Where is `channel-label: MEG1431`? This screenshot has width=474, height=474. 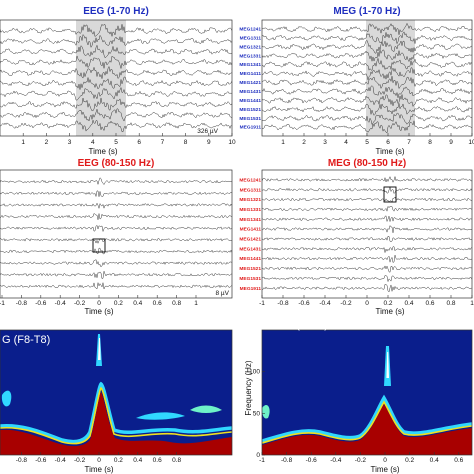
channel-label: MEG1431 is located at coordinates (250, 249).